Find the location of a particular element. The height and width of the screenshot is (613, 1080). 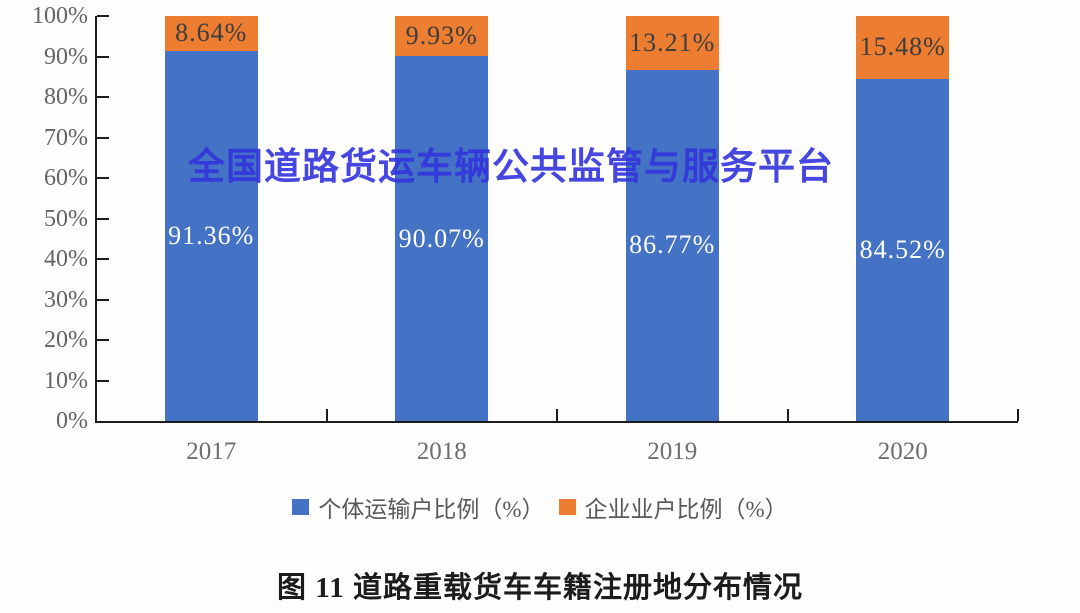

y-tick-label: 30% is located at coordinates (66, 299).